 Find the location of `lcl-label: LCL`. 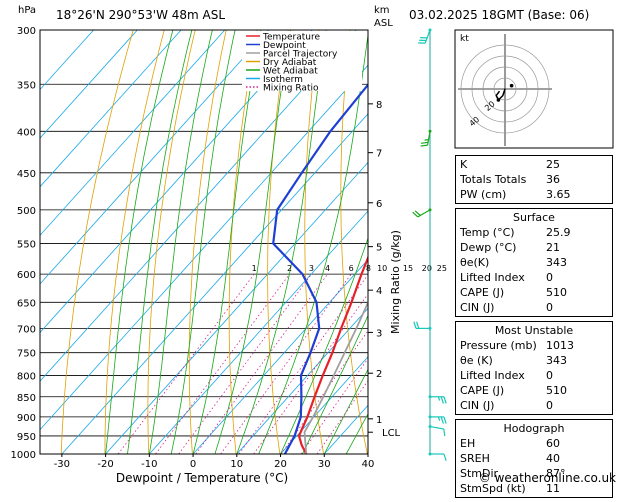

lcl-label: LCL is located at coordinates (391, 433).